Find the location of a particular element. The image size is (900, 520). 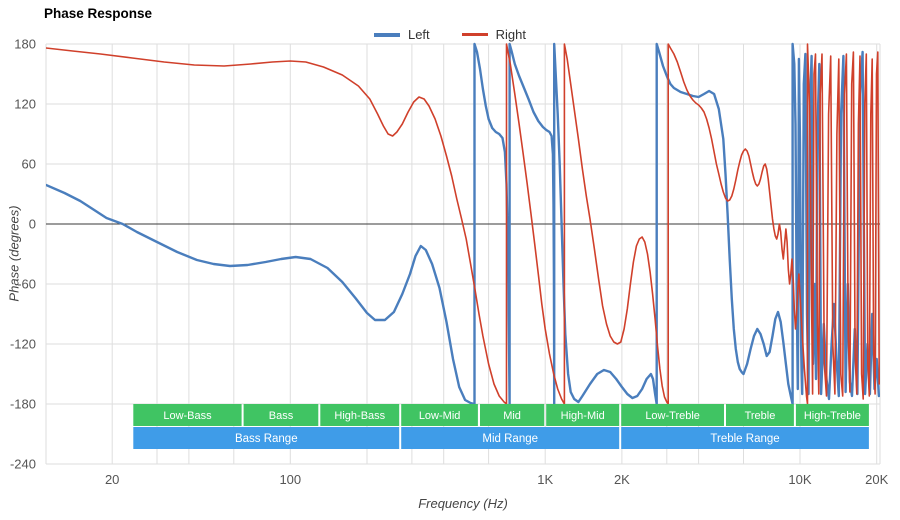

y-axis-title: Phase (degrees) is located at coordinates (14, 253).